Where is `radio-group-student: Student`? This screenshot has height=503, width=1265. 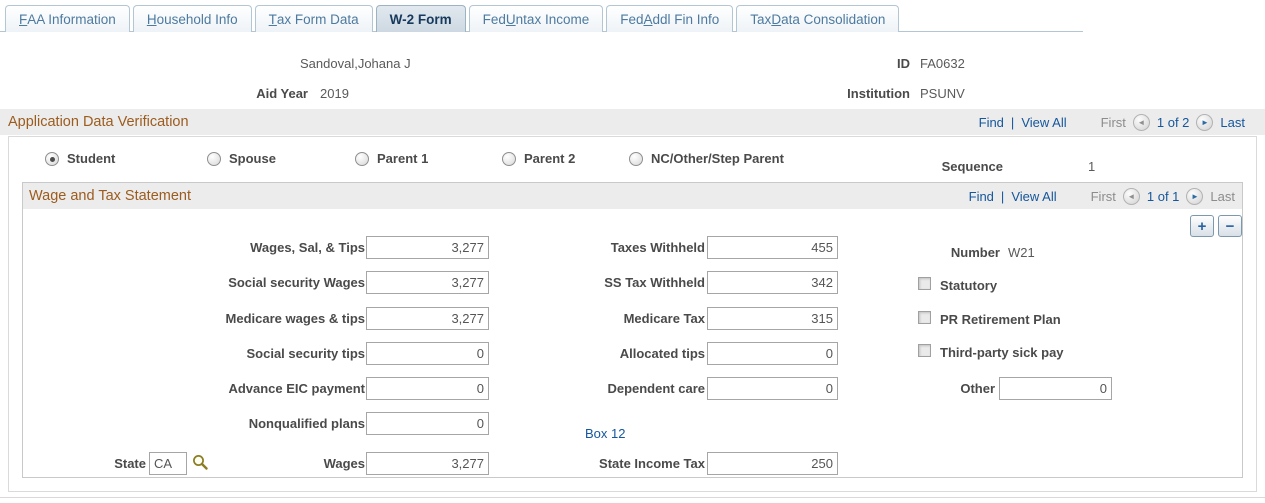
radio-group-student: Student is located at coordinates (80, 158).